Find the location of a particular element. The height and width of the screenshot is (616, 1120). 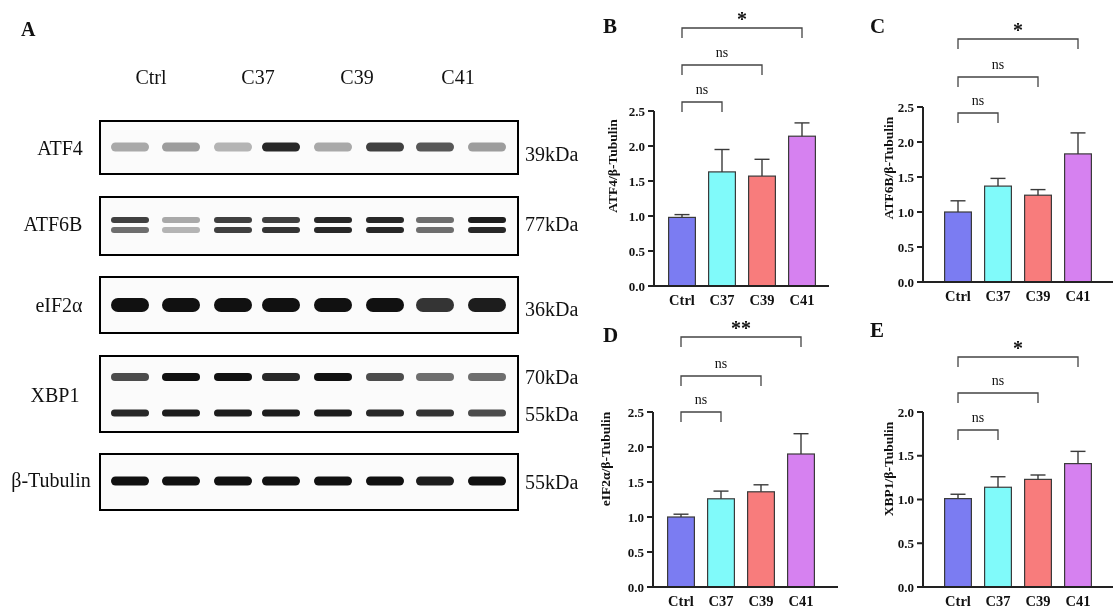

text: 39kDa is located at coordinates (552, 154).